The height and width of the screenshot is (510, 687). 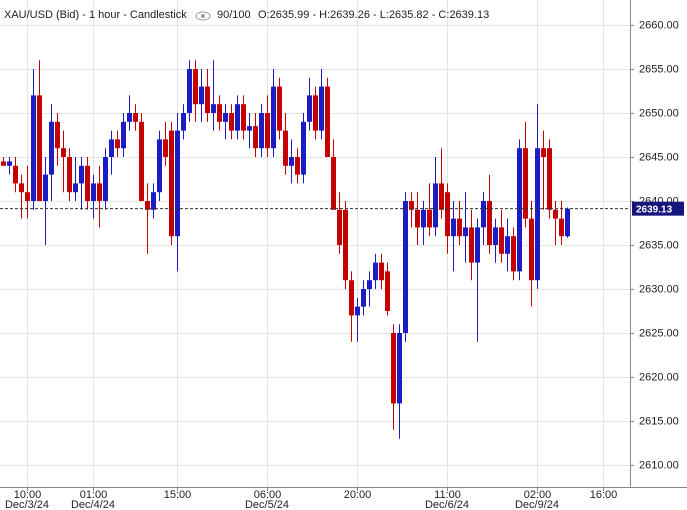 What do you see at coordinates (264, 15) in the screenshot?
I see `ohlc-label: O:` at bounding box center [264, 15].